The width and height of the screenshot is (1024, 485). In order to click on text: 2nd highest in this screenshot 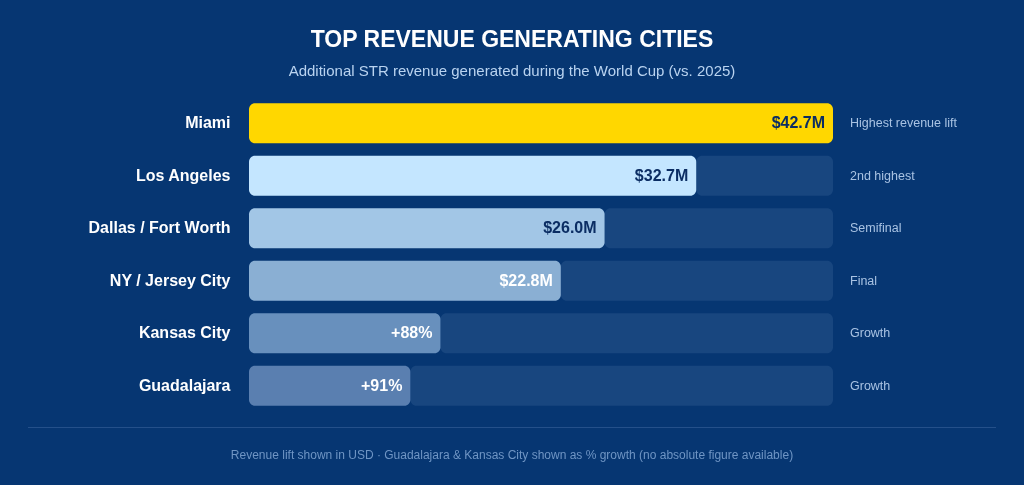, I will do `click(883, 175)`.